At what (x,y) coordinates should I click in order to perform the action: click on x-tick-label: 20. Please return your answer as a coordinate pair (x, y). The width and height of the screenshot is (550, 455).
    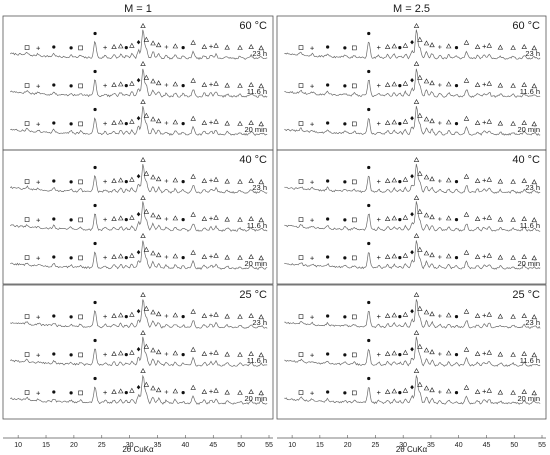
    Looking at the image, I should click on (74, 445).